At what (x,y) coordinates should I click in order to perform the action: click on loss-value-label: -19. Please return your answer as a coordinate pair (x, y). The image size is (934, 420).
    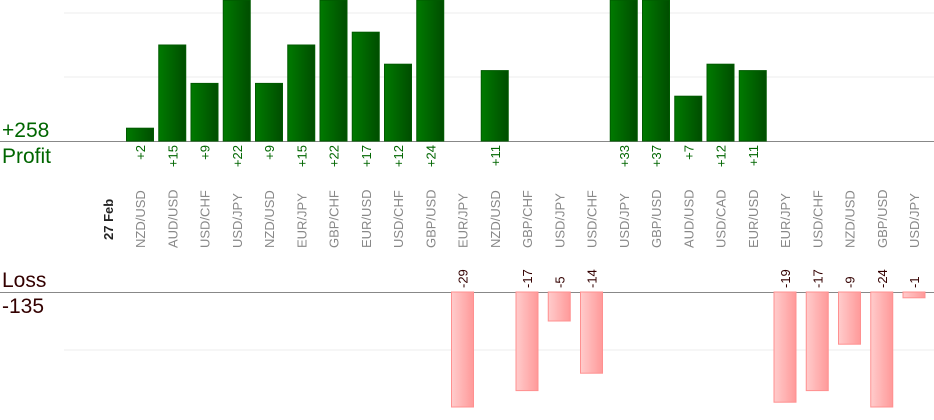
    Looking at the image, I should click on (785, 278).